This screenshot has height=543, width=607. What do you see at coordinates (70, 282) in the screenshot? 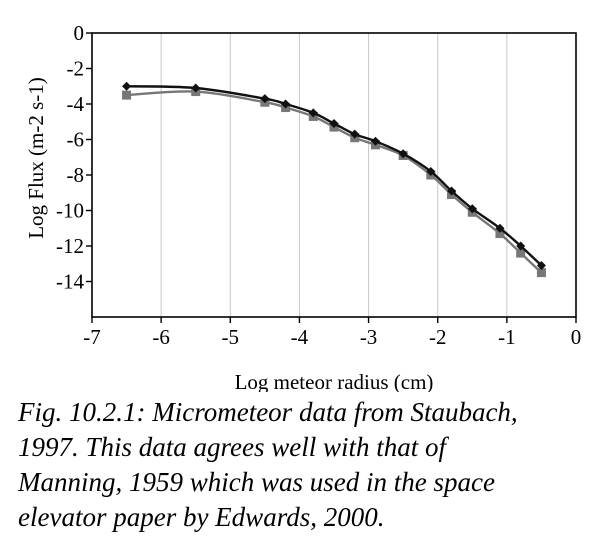
I see `y-tick-label: -14` at bounding box center [70, 282].